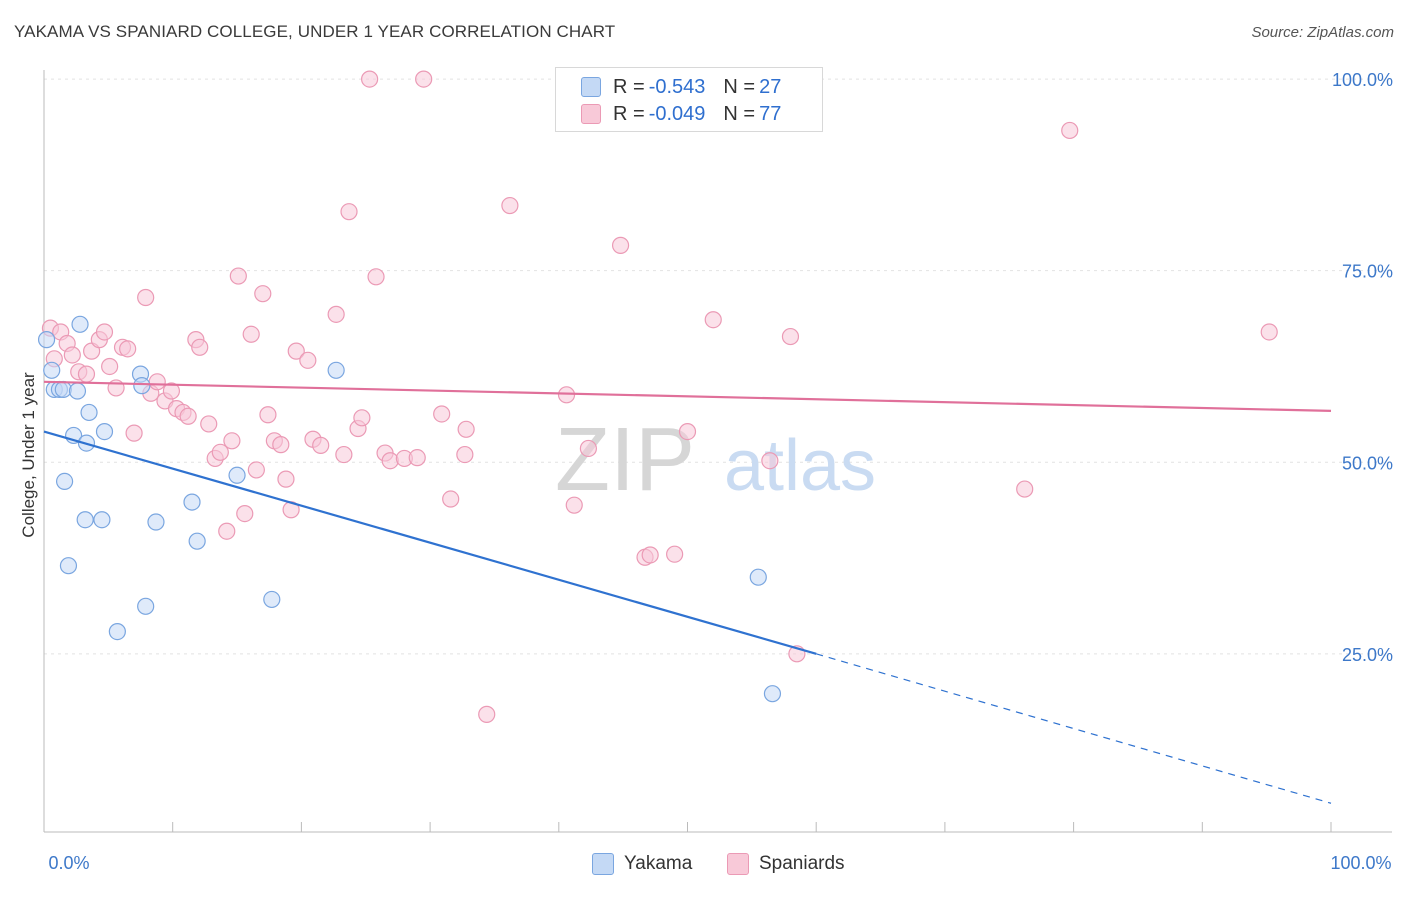  Describe the element at coordinates (689, 99) in the screenshot. I see `stats-legend: R = -0.543 N = 27 R = -0.049 N = 77` at that location.